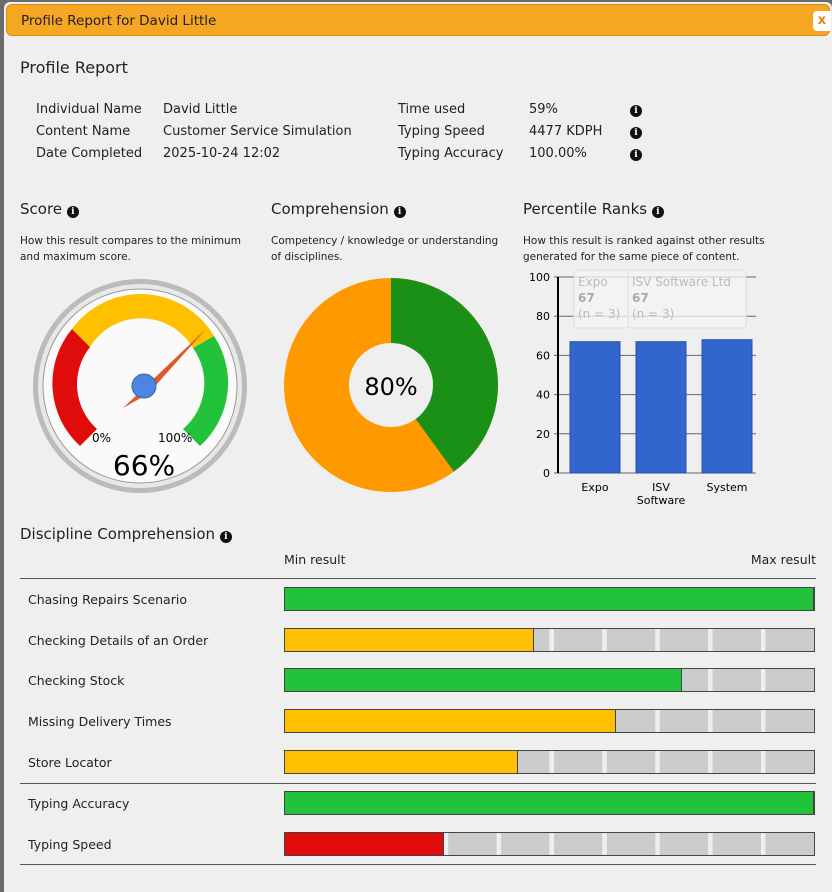 The height and width of the screenshot is (892, 832). Describe the element at coordinates (543, 316) in the screenshot. I see `y-tick-label: 80` at that location.